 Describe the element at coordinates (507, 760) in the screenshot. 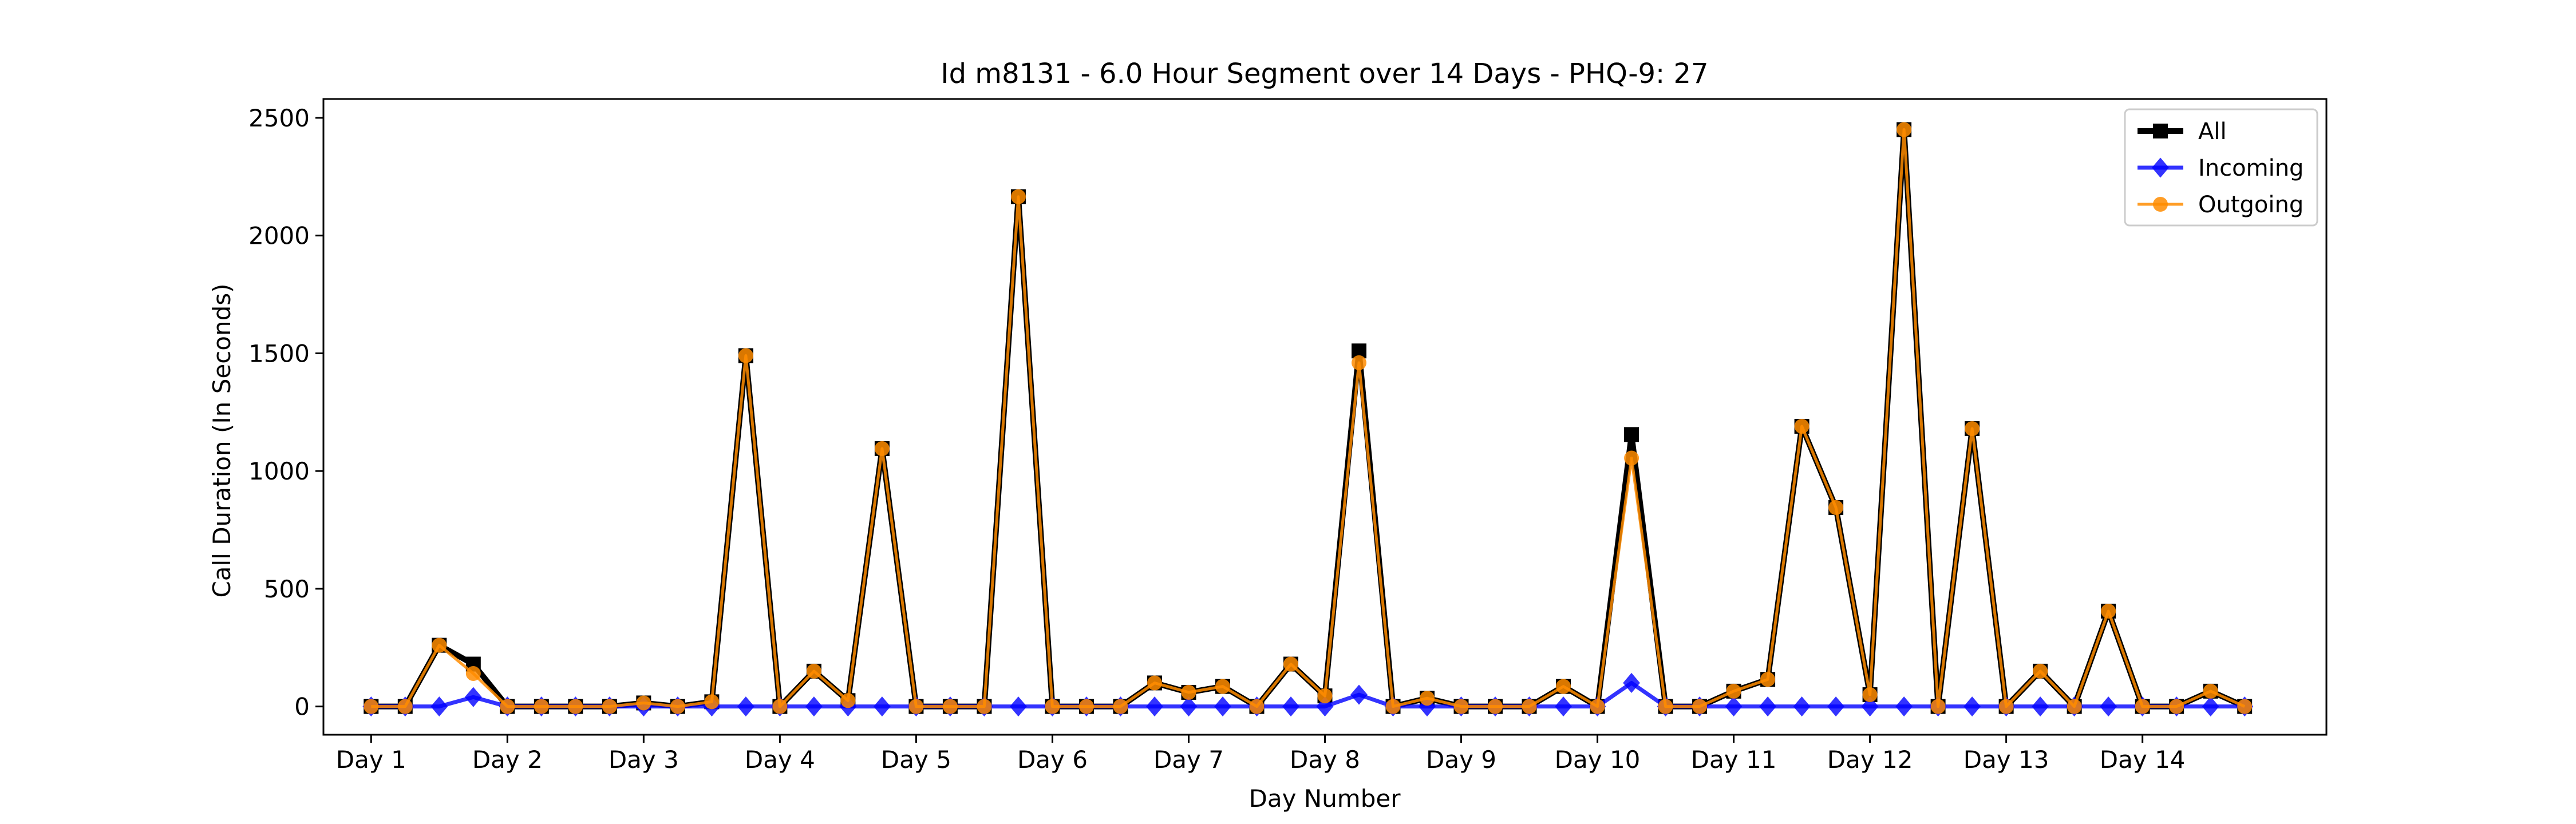

I see `x-tick-label: Day 2` at that location.